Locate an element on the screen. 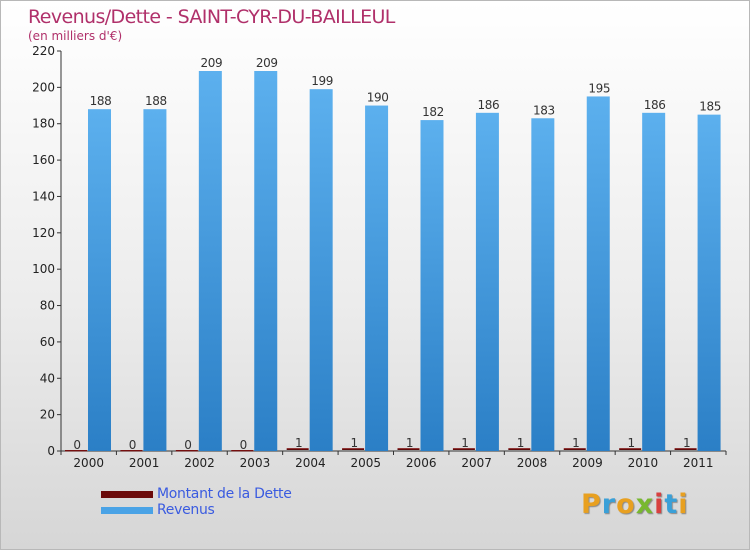 This screenshot has height=551, width=750. data-label-revenue-2011: 185 is located at coordinates (710, 107).